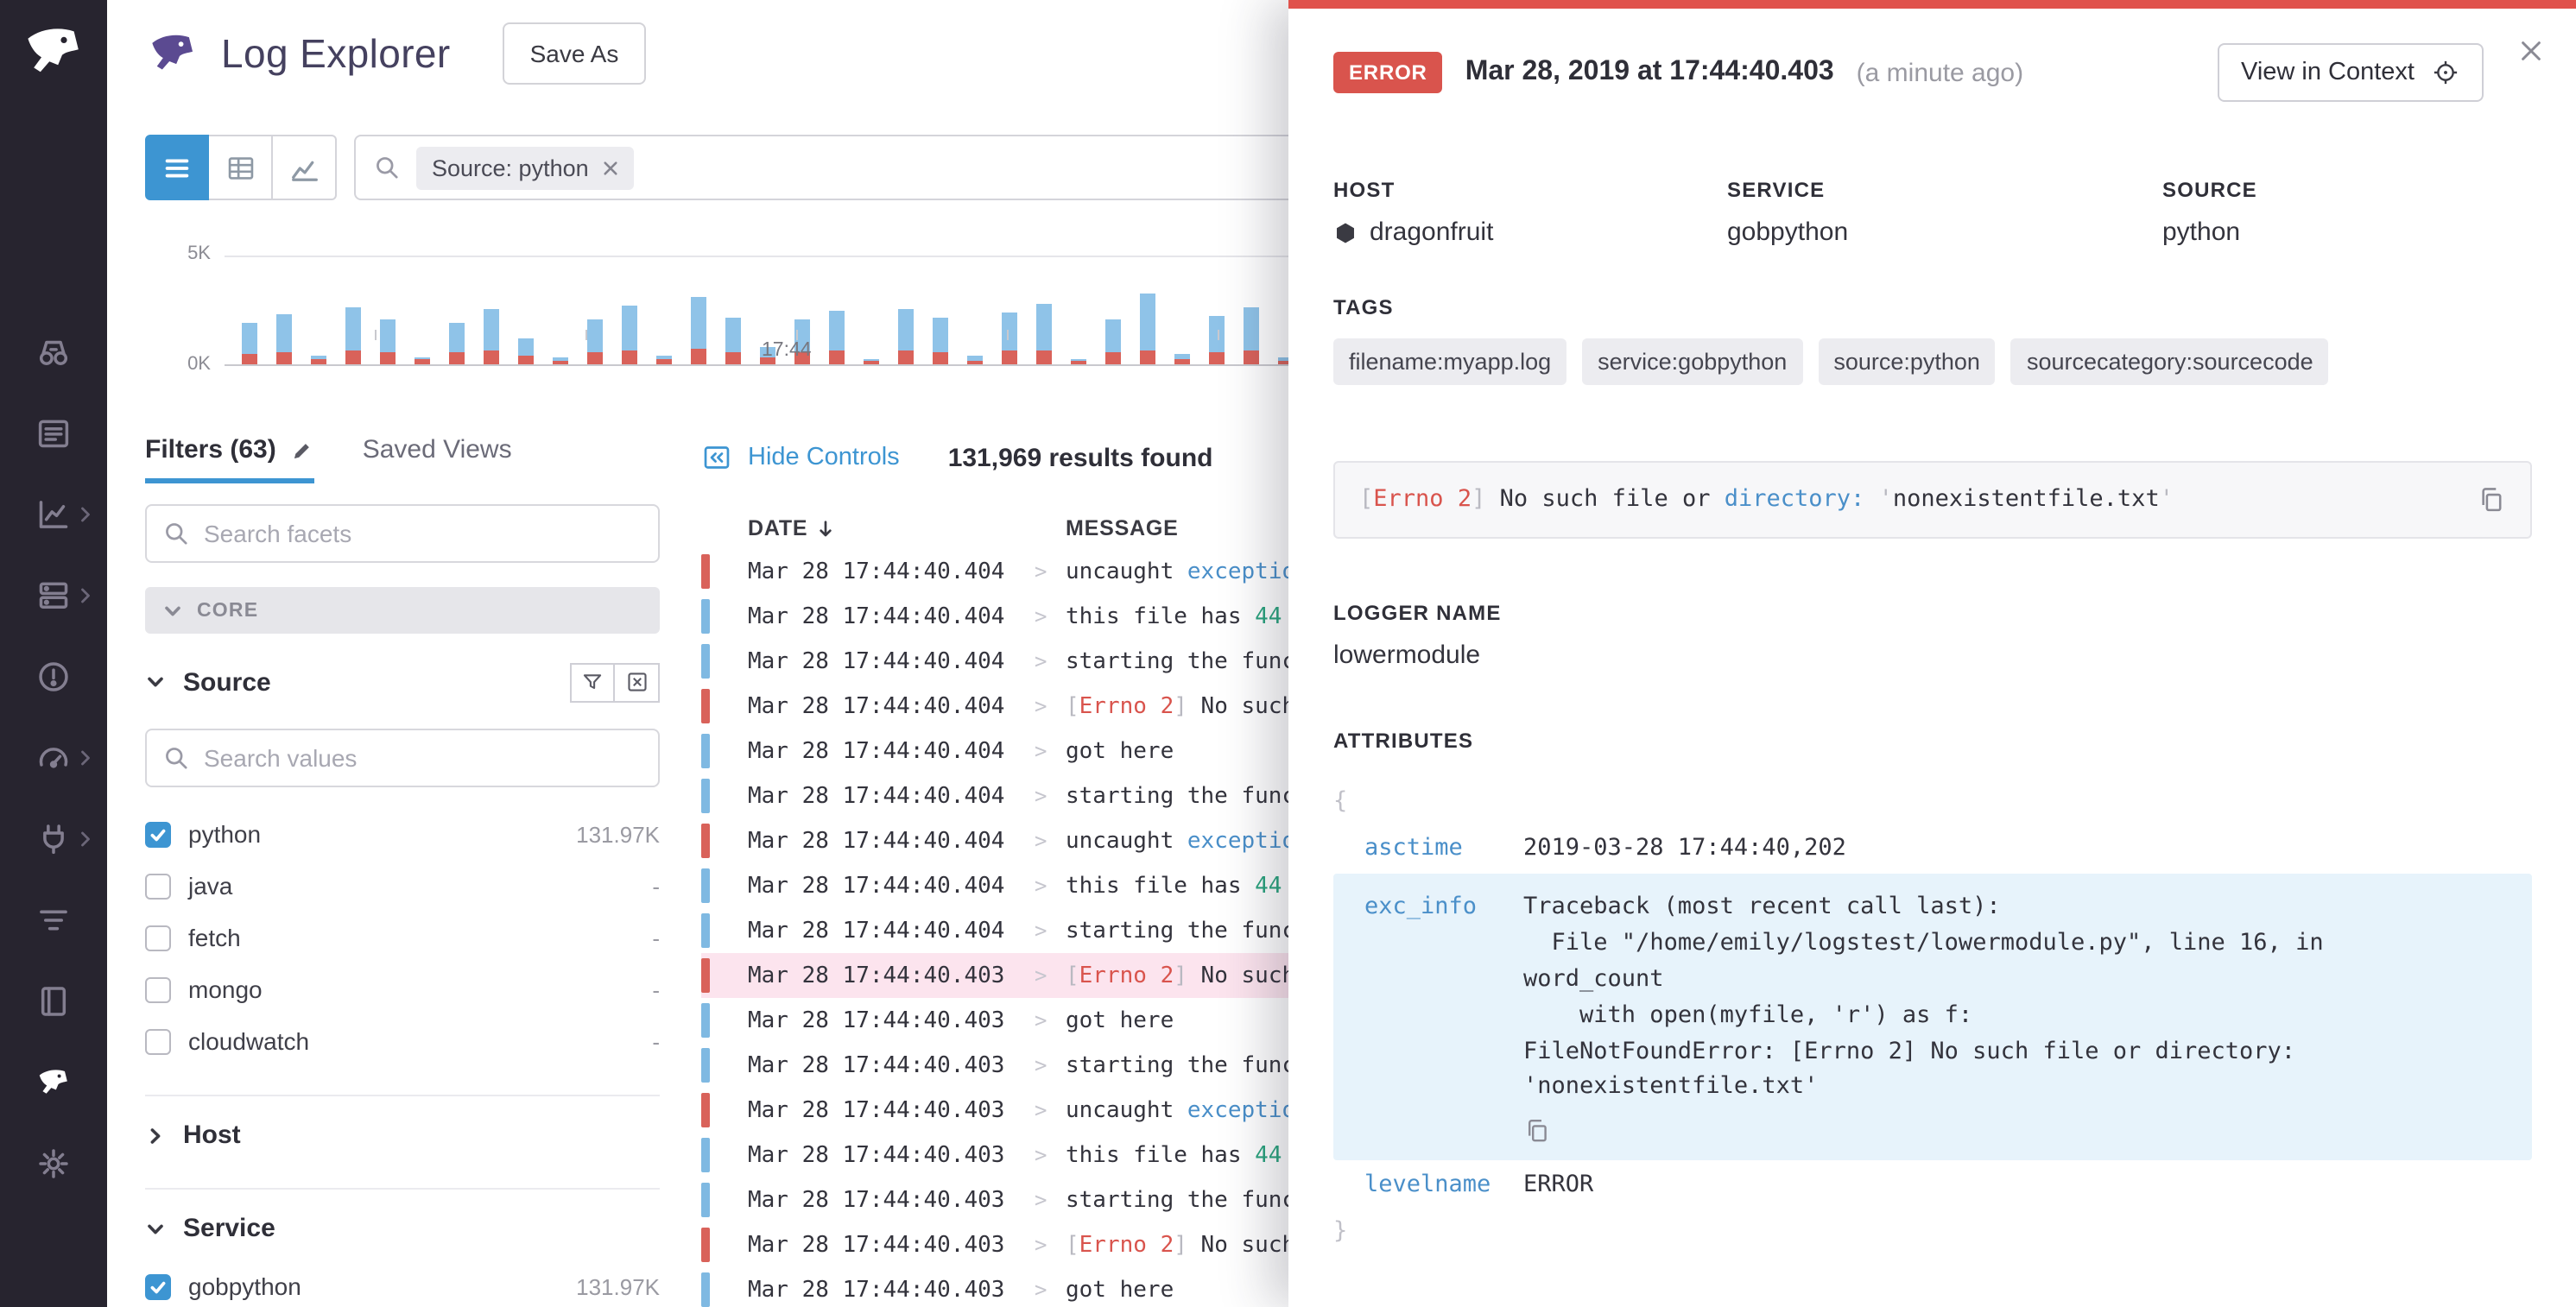 The height and width of the screenshot is (1307, 2576). What do you see at coordinates (54, 1083) in the screenshot?
I see `logs-icon` at bounding box center [54, 1083].